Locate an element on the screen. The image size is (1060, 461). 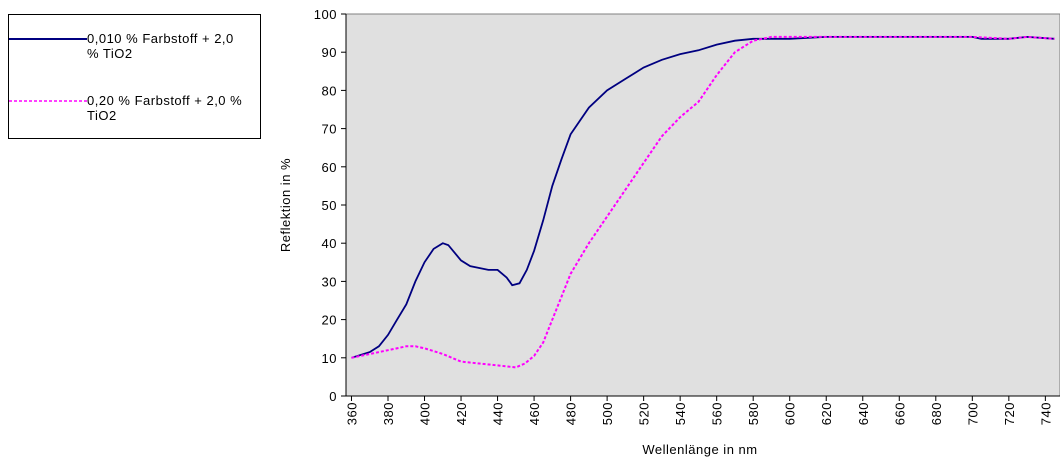
x-tick-label: 480 is located at coordinates (571, 413).